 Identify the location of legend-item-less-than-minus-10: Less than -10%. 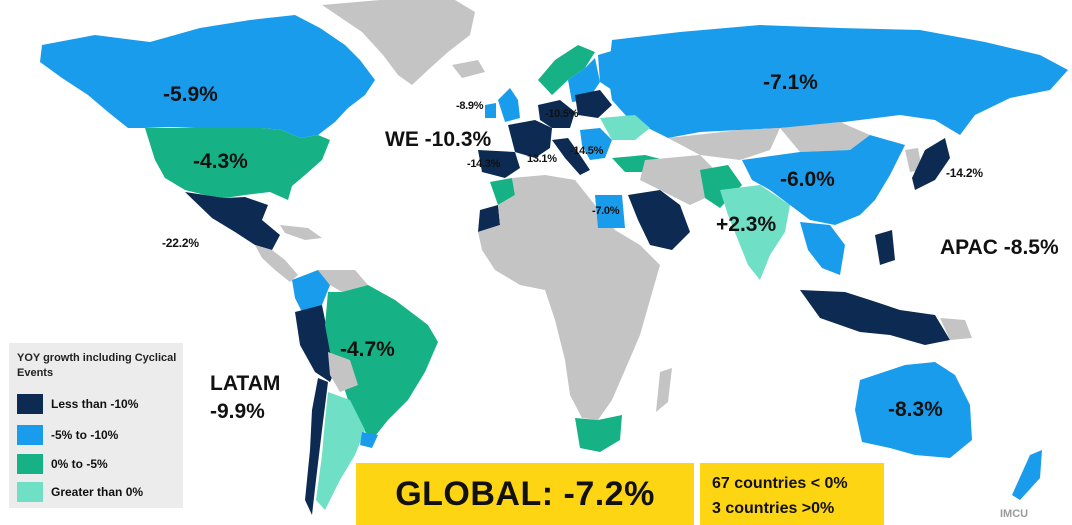
(77, 404).